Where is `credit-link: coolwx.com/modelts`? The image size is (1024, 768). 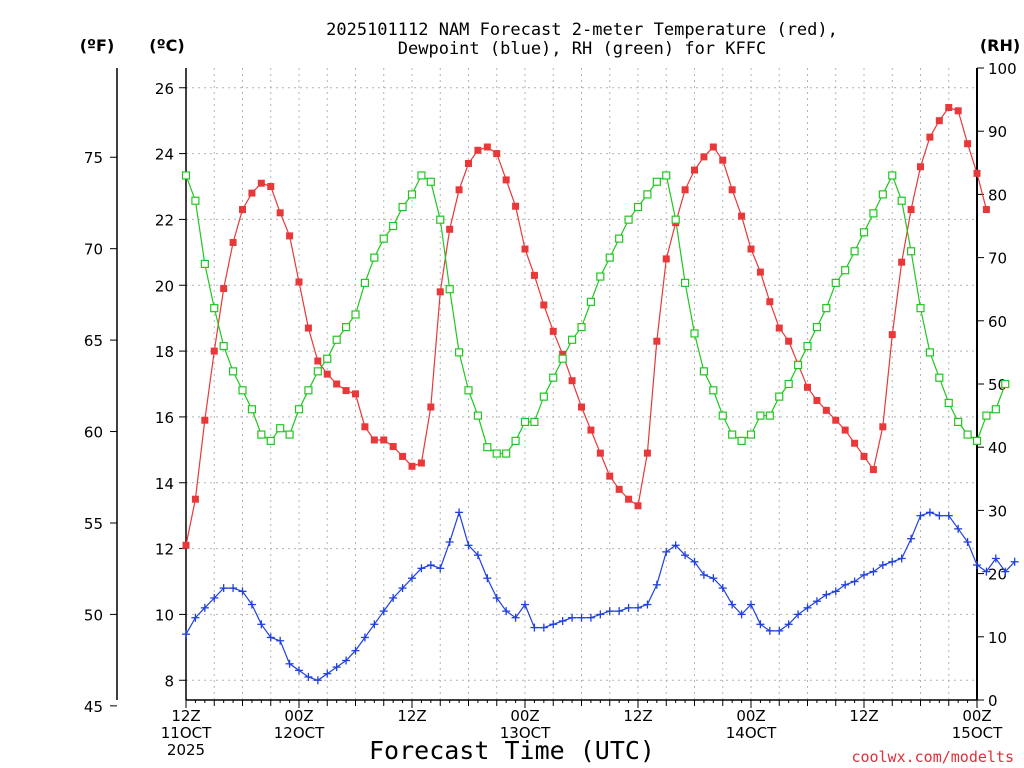
credit-link: coolwx.com/modelts is located at coordinates (932, 757).